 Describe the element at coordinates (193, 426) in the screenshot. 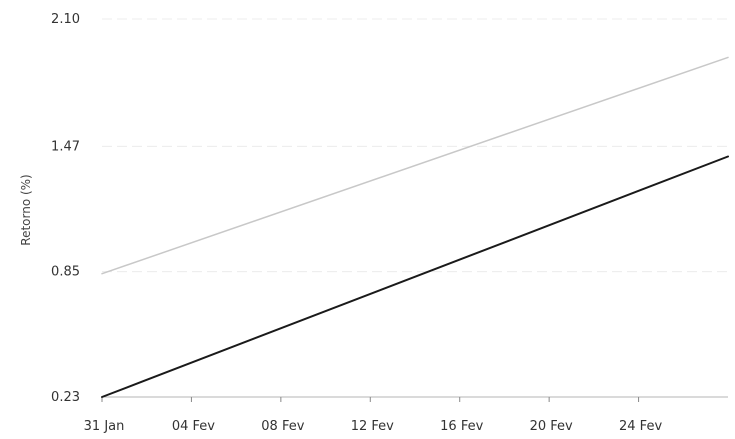

I see `x-tick-label: 04 Fev` at that location.